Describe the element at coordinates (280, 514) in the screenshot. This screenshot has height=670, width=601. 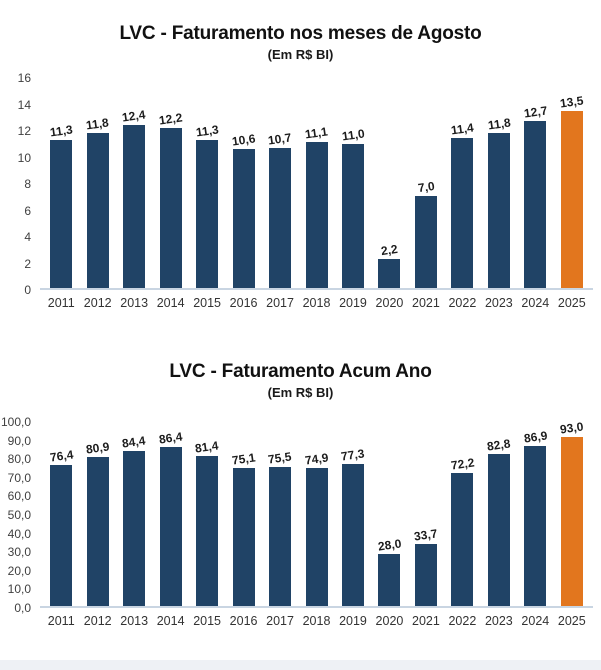
I see `bar-slot-2017: 75,5` at that location.